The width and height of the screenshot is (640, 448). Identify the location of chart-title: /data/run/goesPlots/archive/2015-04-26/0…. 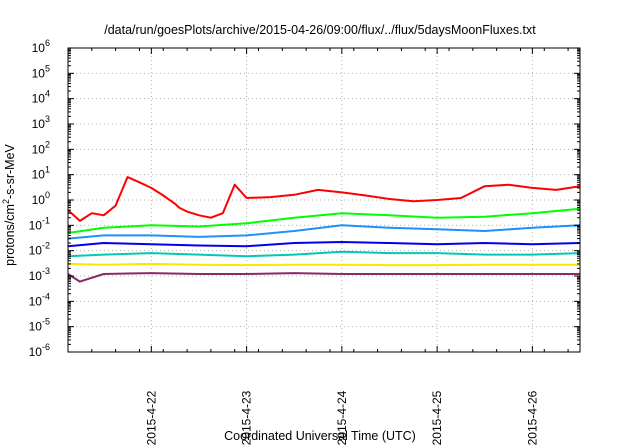
(320, 30).